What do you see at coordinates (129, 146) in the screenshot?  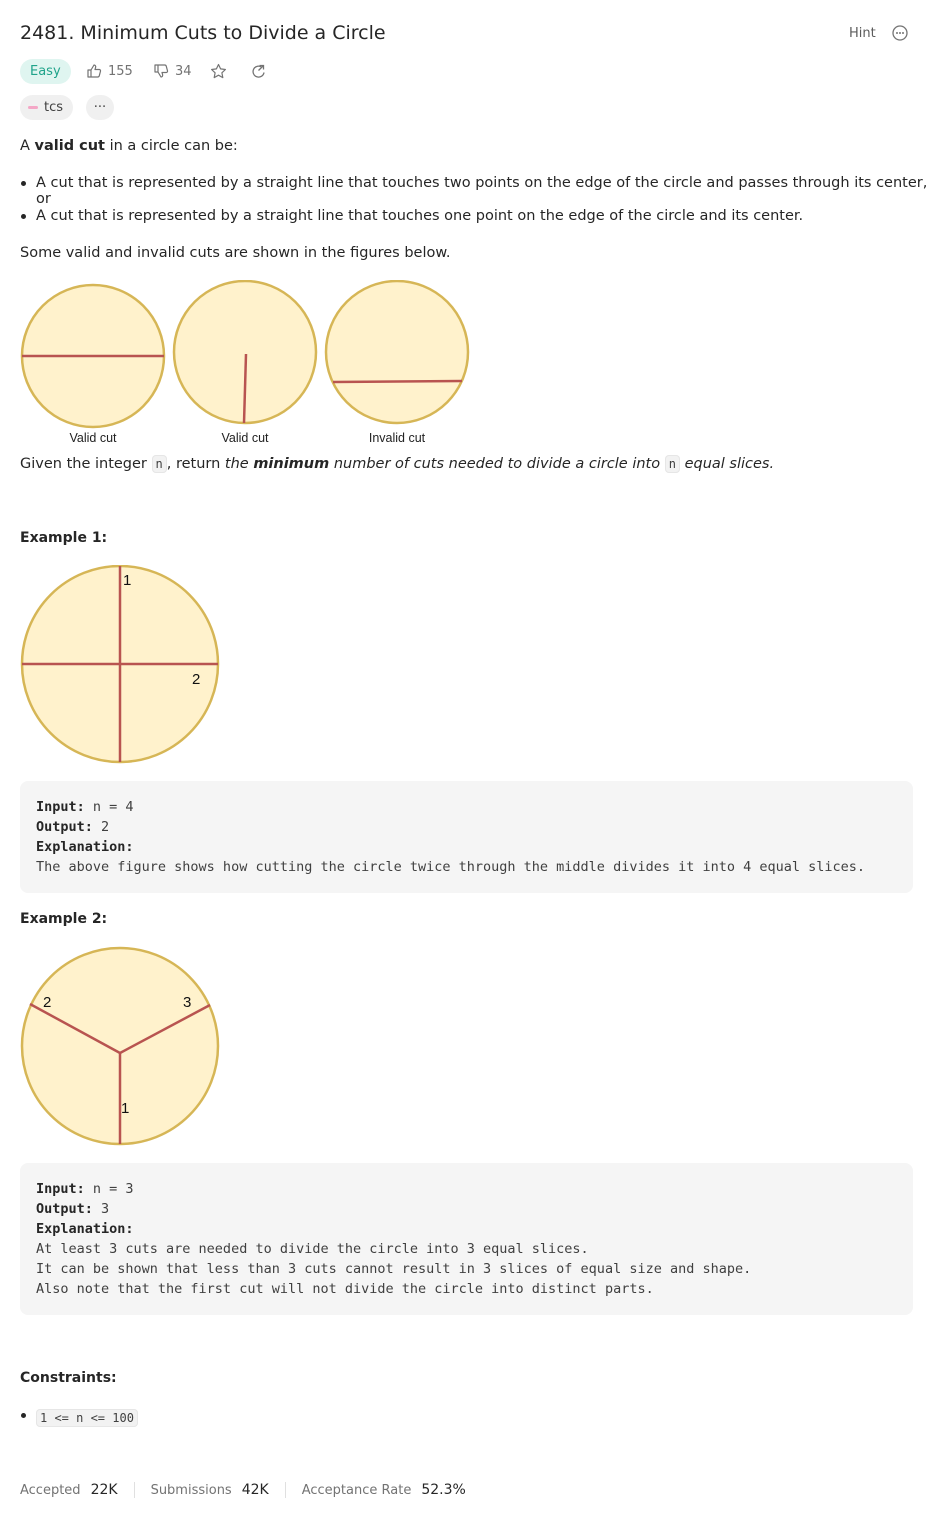 I see `intro-text: A valid cut in a circle can be:` at bounding box center [129, 146].